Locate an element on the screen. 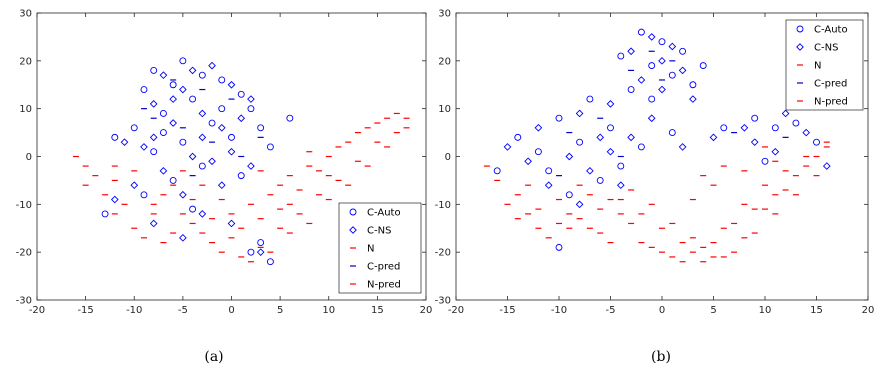  x-tick-label: -20 is located at coordinates (37, 310).